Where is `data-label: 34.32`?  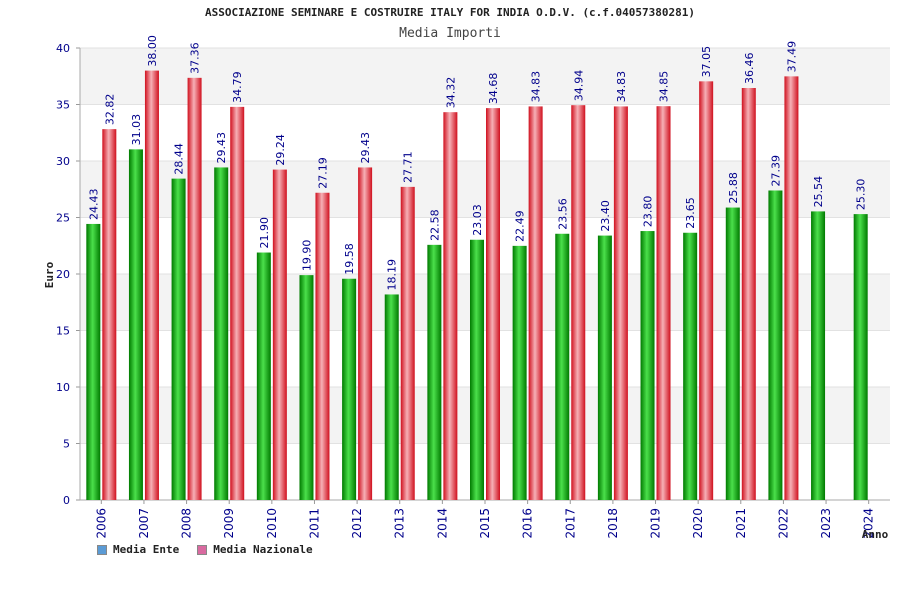
data-label: 34.32 is located at coordinates (450, 93).